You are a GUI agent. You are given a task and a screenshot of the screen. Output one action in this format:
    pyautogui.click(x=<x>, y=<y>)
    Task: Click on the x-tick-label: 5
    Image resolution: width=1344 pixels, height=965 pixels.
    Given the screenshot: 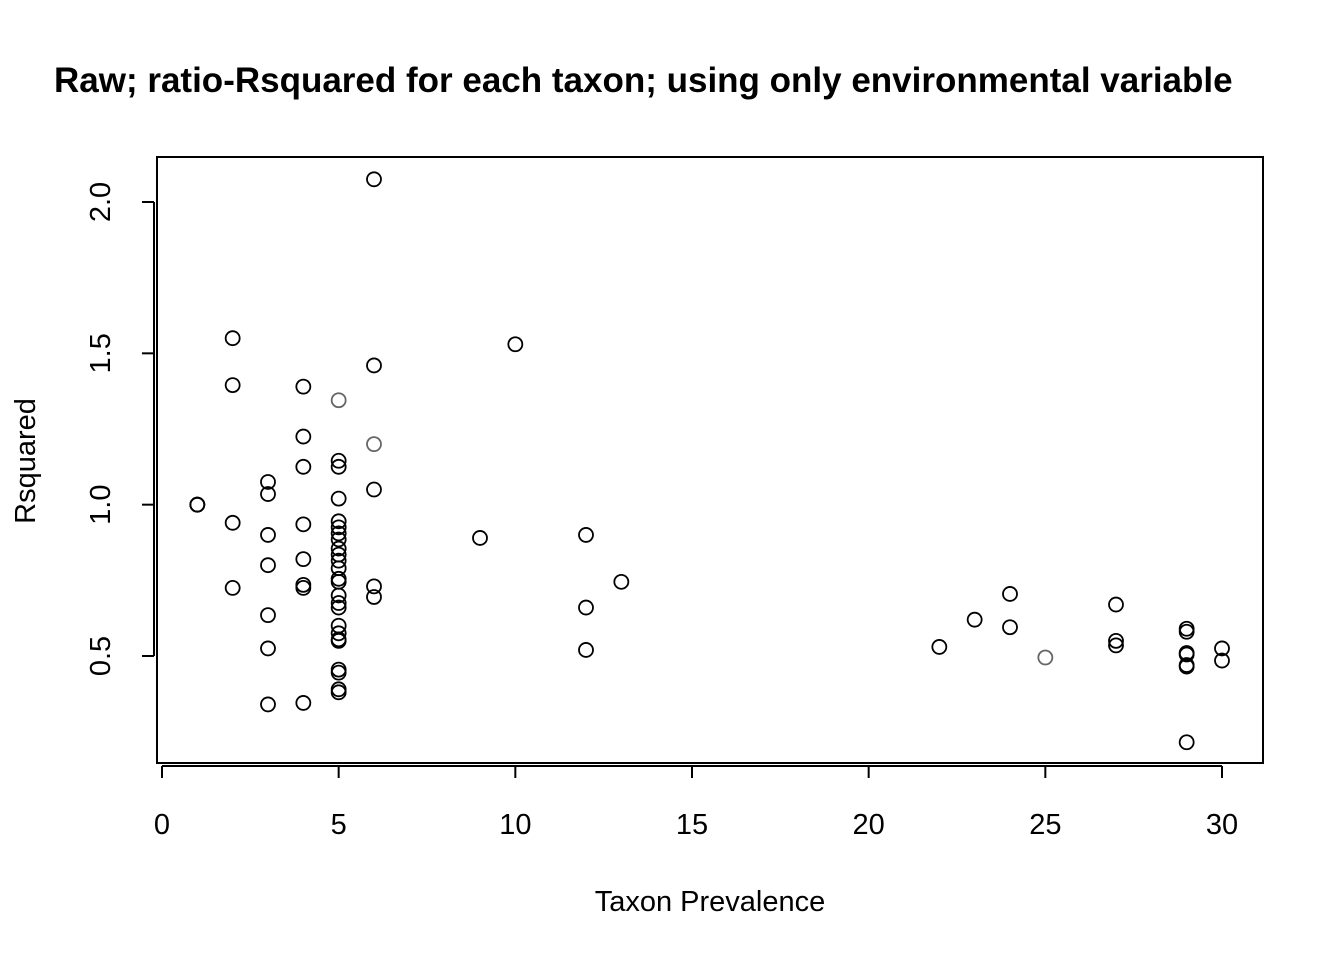 What is the action you would take?
    pyautogui.click(x=339, y=825)
    